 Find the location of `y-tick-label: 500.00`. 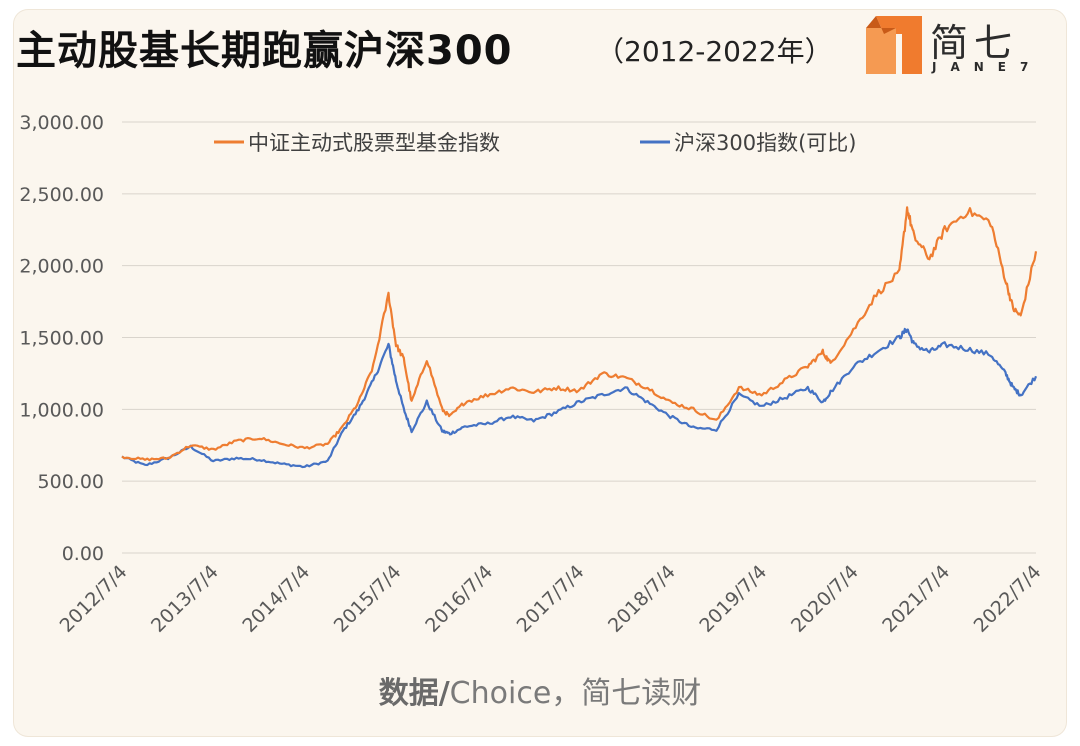

y-tick-label: 500.00 is located at coordinates (71, 482).